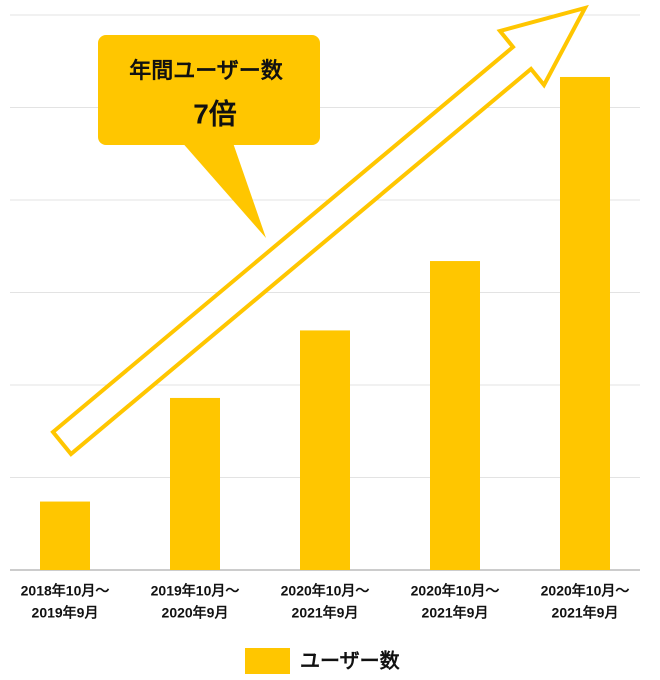  What do you see at coordinates (65, 591) in the screenshot?
I see `x-tick-label: 2018年10月～` at bounding box center [65, 591].